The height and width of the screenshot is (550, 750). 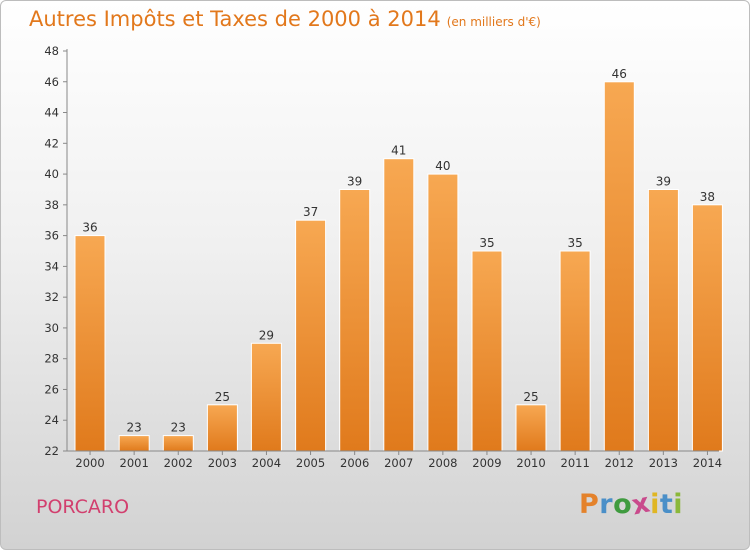 I want to click on x-tick-label-2004: 2004, so click(x=266, y=463).